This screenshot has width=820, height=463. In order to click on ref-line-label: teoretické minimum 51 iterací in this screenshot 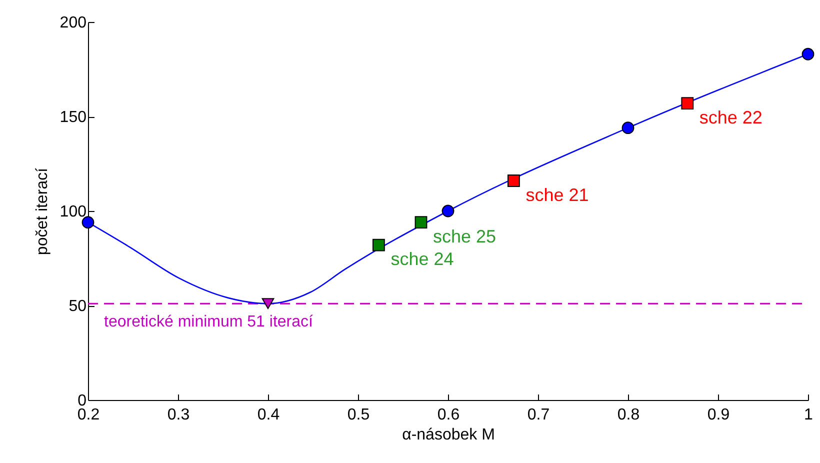, I will do `click(209, 322)`.